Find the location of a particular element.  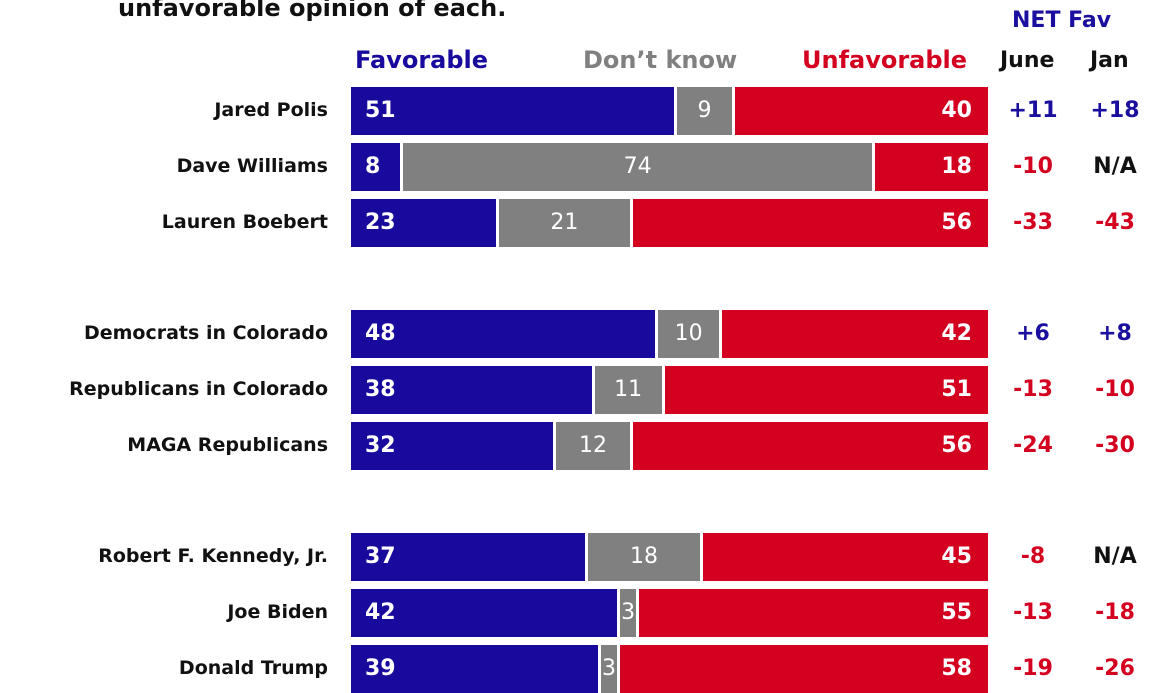

favorable-value-label: 51 is located at coordinates (380, 110).